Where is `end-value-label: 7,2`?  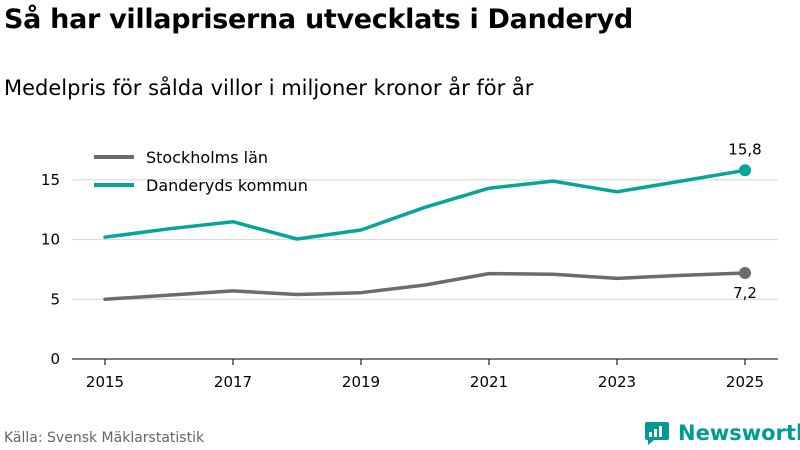
end-value-label: 7,2 is located at coordinates (745, 293).